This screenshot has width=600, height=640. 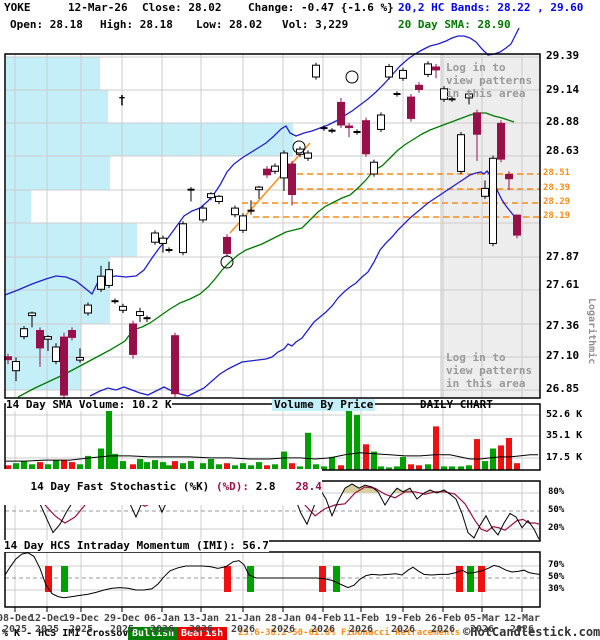 I want to click on stoch-d-value: 28.4, so click(x=308, y=487).